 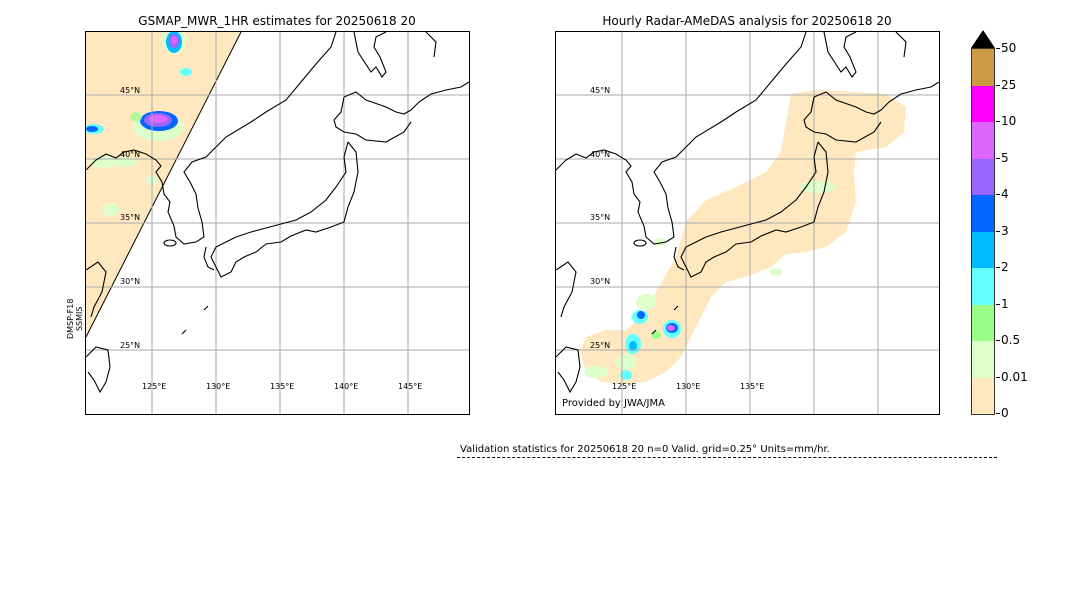 What do you see at coordinates (1008, 340) in the screenshot?
I see `colorbar-tick-0.5: 0.5` at bounding box center [1008, 340].